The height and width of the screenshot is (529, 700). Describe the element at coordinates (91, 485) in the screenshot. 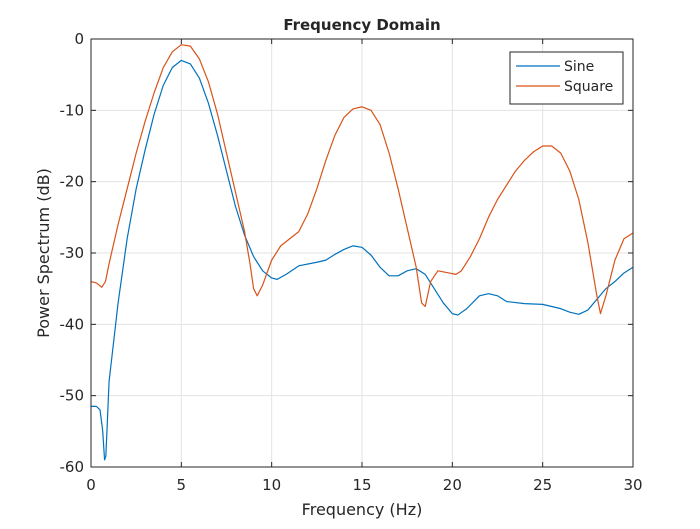

I see `x-tick-label: 0` at that location.